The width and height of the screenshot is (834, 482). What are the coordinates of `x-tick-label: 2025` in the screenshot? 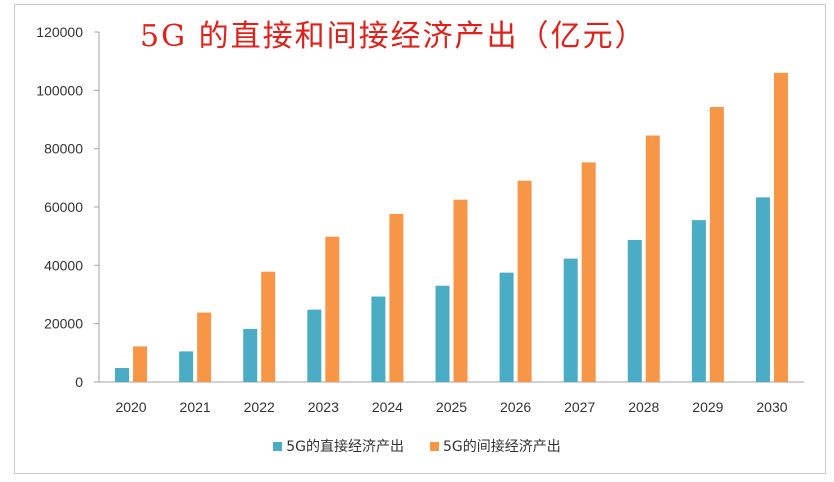 It's located at (451, 407).